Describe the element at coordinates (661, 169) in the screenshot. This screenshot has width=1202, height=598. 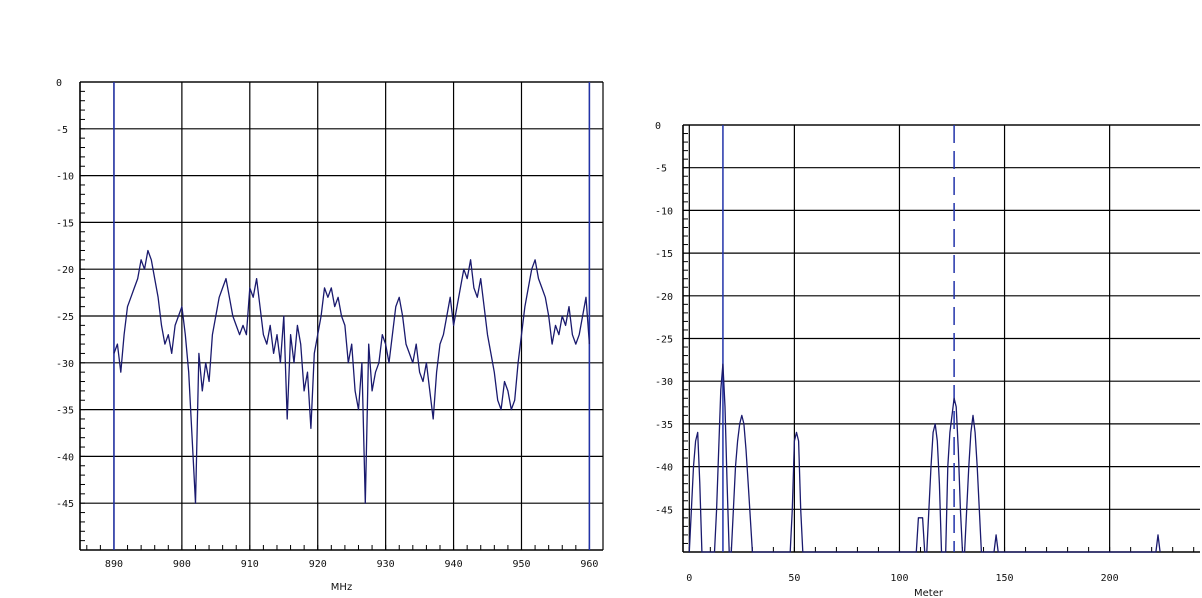
I see `right-y-tick-label: -5` at that location.